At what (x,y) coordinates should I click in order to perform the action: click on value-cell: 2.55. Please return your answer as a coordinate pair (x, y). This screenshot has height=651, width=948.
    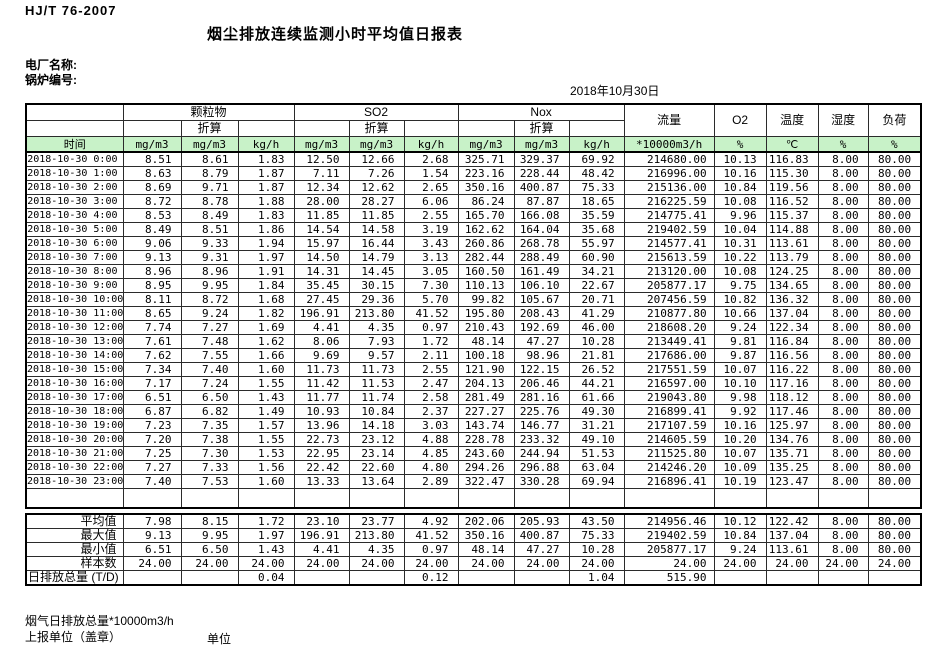
    Looking at the image, I should click on (431, 215).